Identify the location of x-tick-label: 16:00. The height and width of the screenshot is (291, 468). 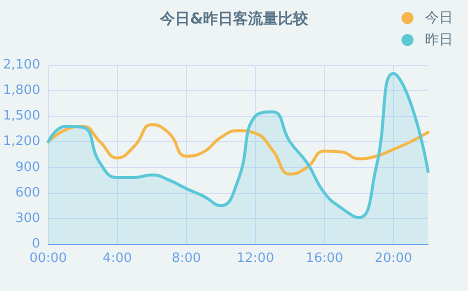
(325, 258).